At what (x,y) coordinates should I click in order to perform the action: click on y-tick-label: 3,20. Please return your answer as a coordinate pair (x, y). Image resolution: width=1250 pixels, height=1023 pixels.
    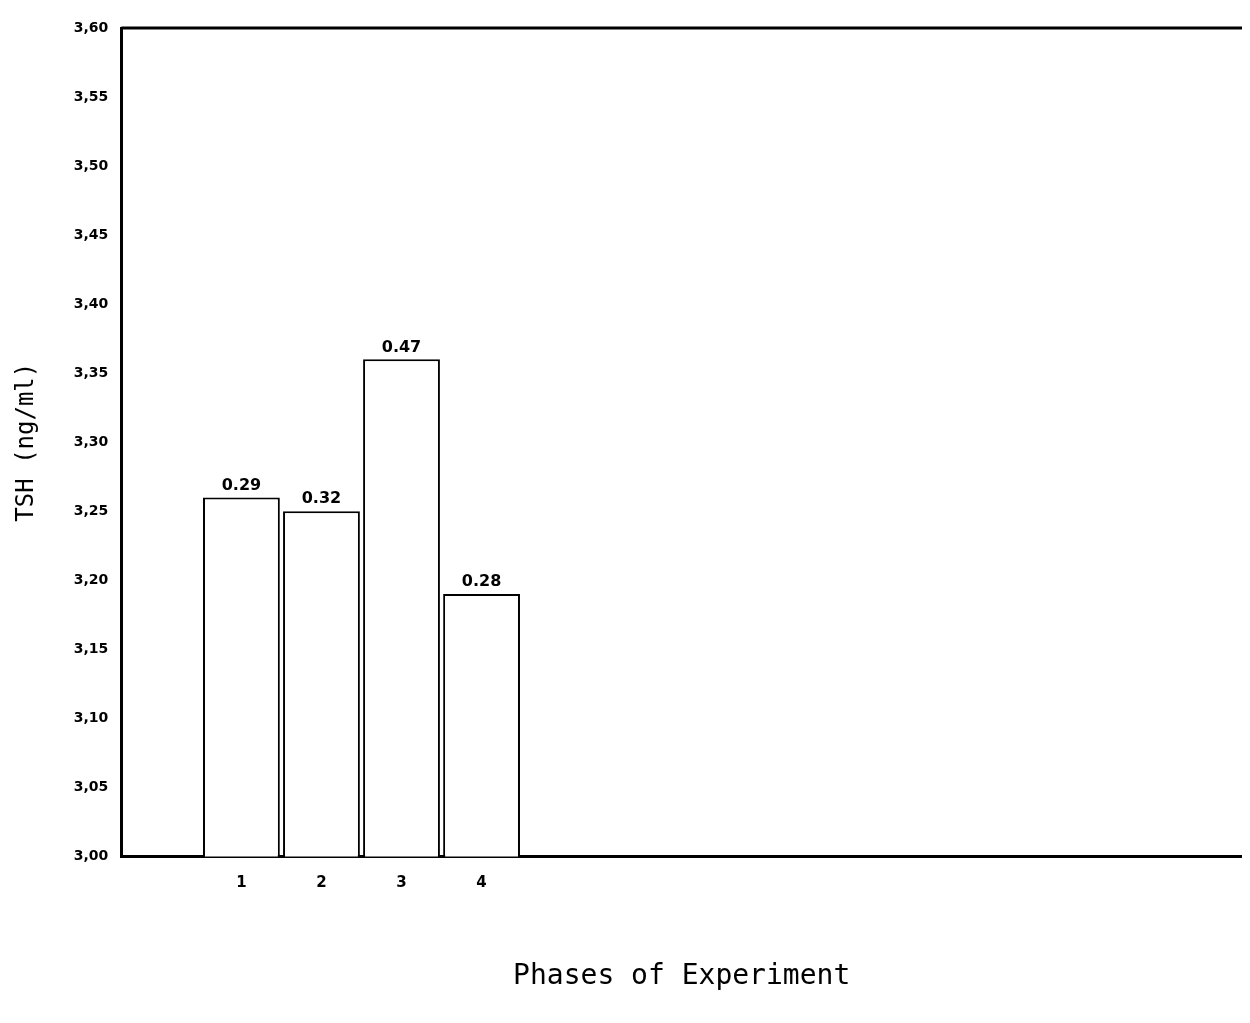
    Looking at the image, I should click on (91, 578).